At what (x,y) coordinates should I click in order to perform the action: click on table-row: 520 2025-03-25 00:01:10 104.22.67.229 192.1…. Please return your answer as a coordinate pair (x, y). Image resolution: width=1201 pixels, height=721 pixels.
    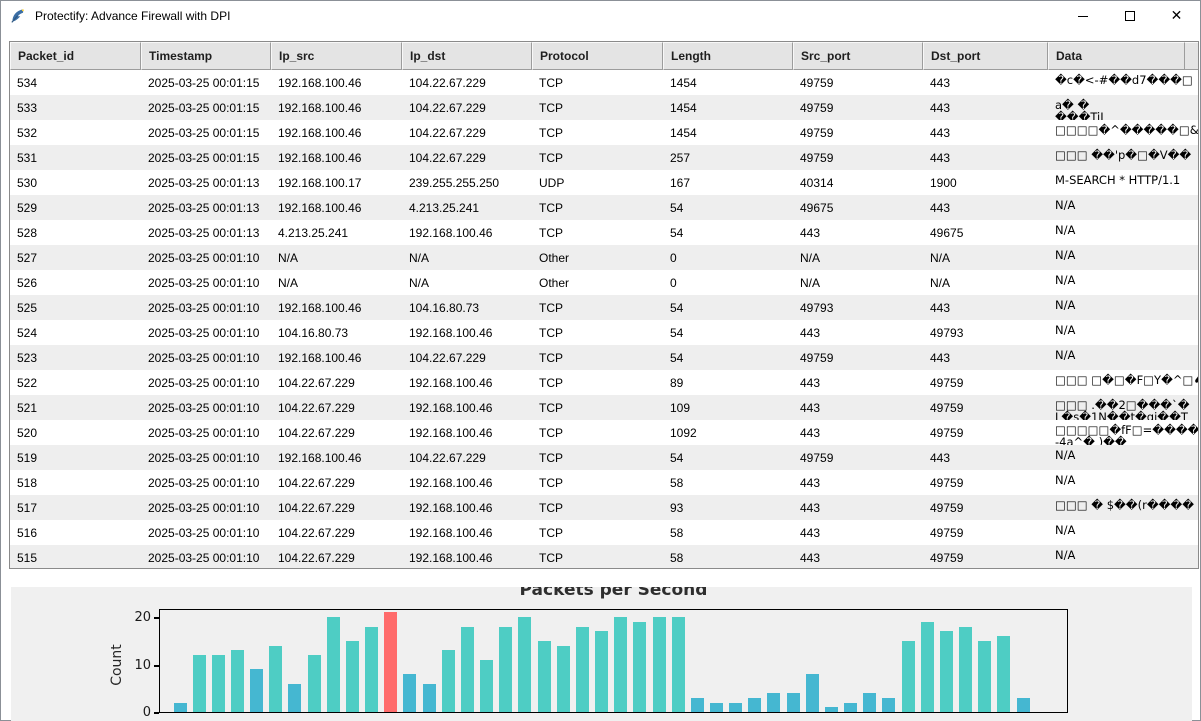
    Looking at the image, I should click on (604, 432).